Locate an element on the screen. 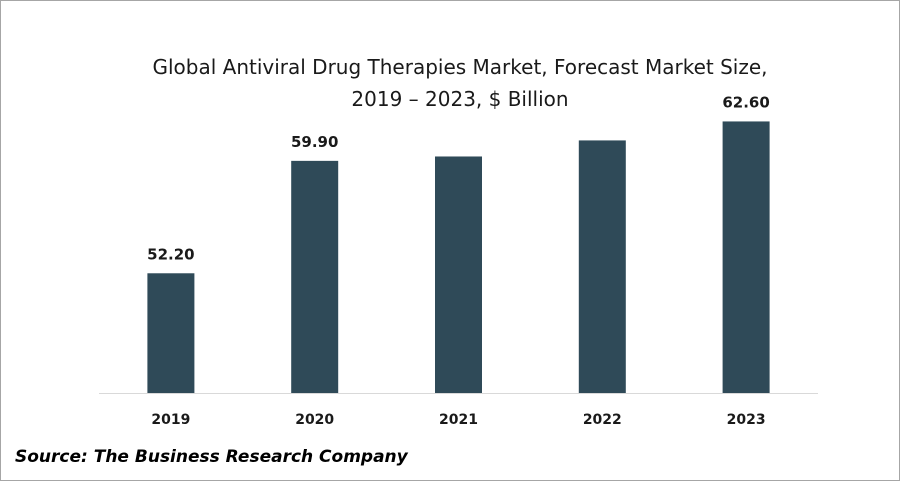  bar-2023 is located at coordinates (746, 257).